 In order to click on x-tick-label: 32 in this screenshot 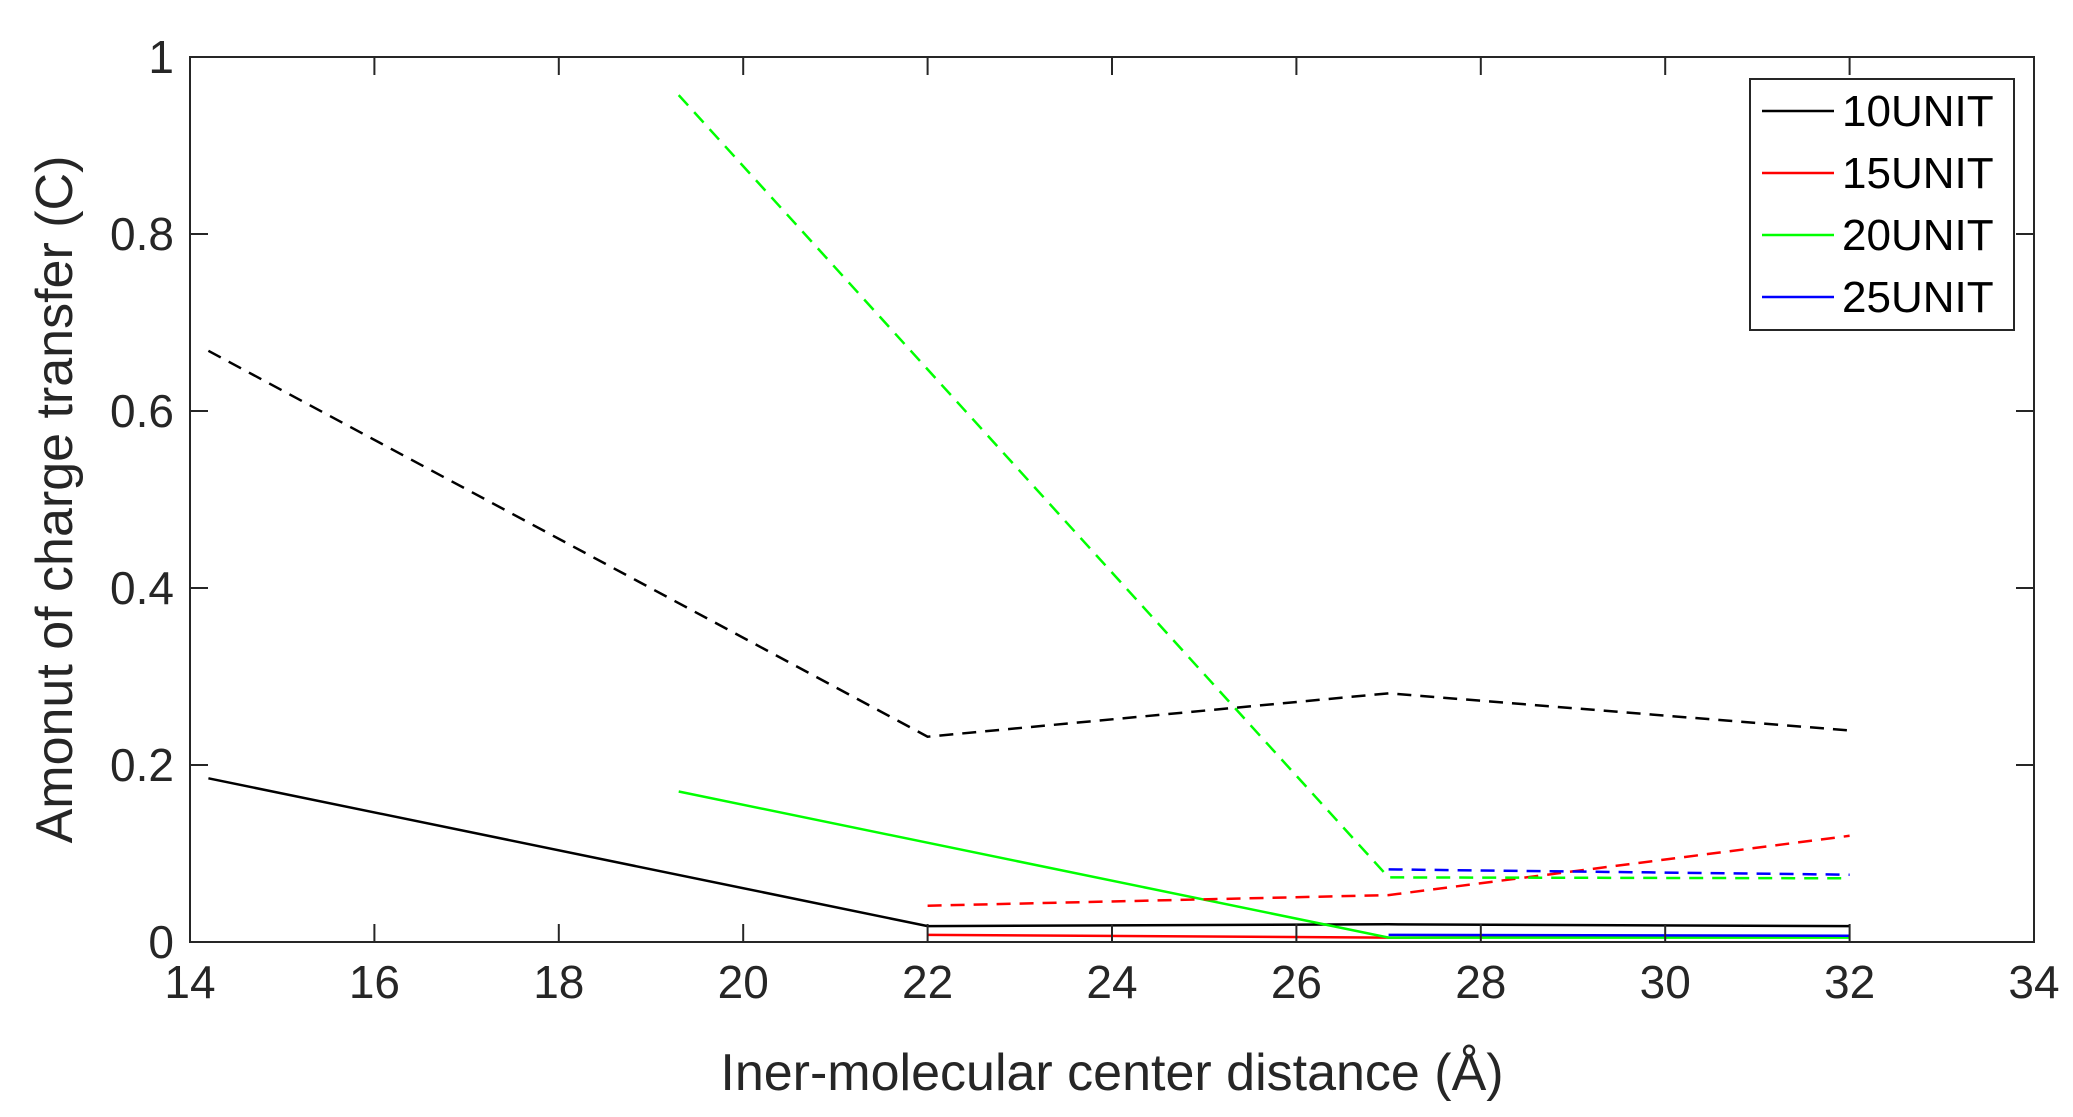, I will do `click(1849, 982)`.